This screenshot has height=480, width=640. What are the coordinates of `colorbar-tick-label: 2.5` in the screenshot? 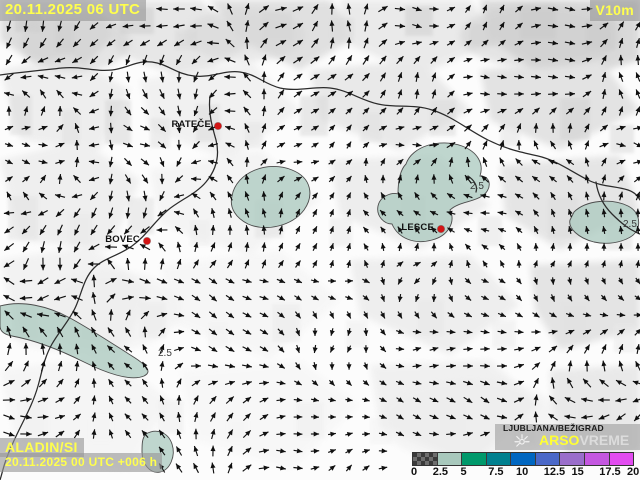 It's located at (440, 472).